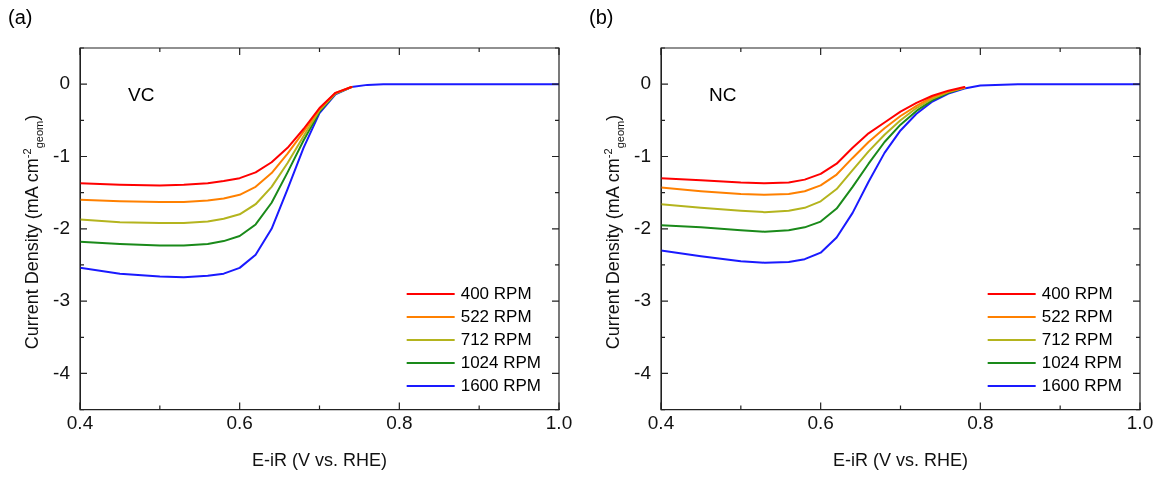 This screenshot has height=484, width=1162. What do you see at coordinates (601, 17) in the screenshot?
I see `chart-title: (b)` at bounding box center [601, 17].